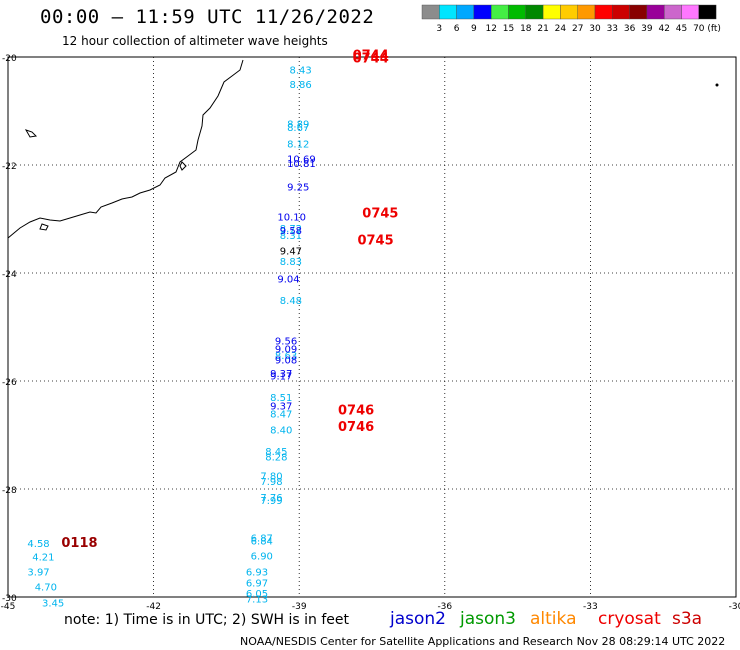 The image size is (740, 650). I want to click on wave-height-label: 7.99, so click(271, 501).